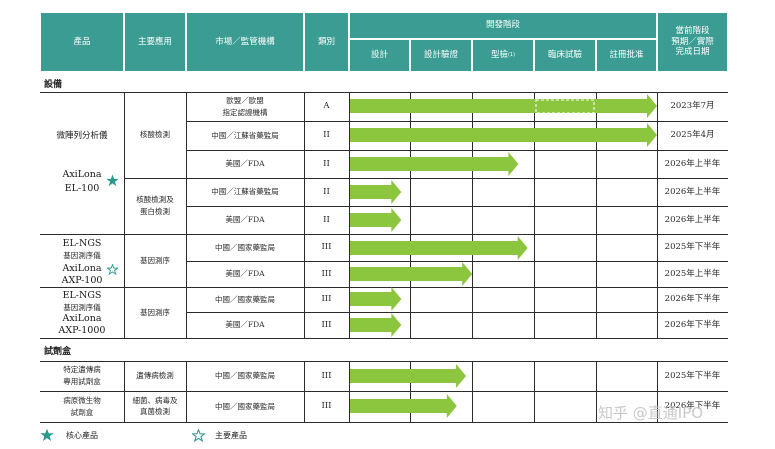  I want to click on row-2-category: II, so click(326, 163).